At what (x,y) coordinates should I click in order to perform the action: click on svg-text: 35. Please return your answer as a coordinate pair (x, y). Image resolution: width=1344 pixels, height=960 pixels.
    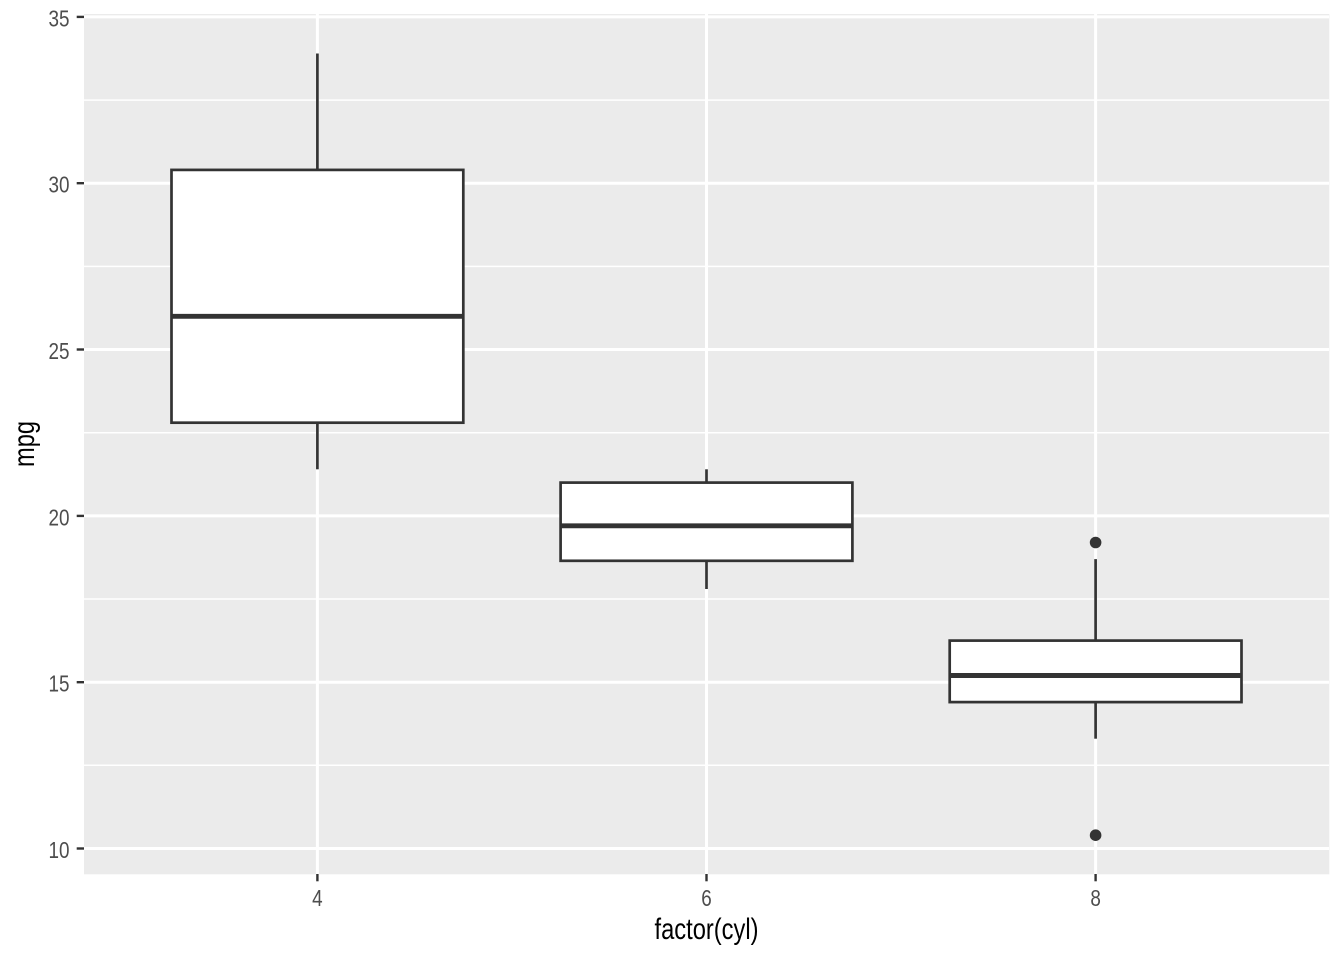
    Looking at the image, I should click on (59, 18).